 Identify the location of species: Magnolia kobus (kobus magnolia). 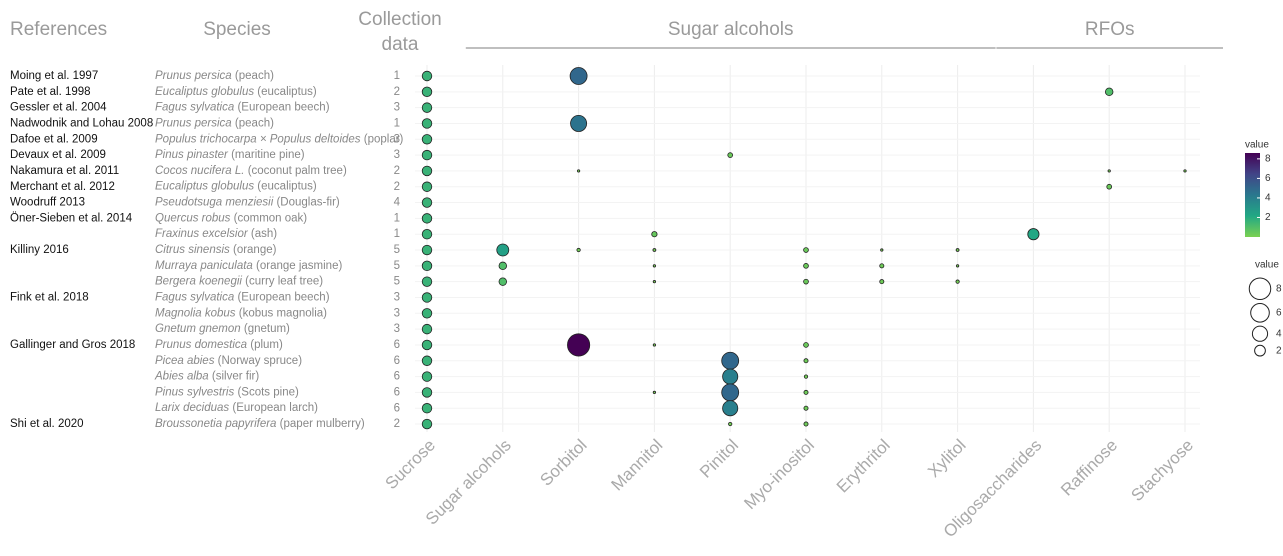
(241, 313).